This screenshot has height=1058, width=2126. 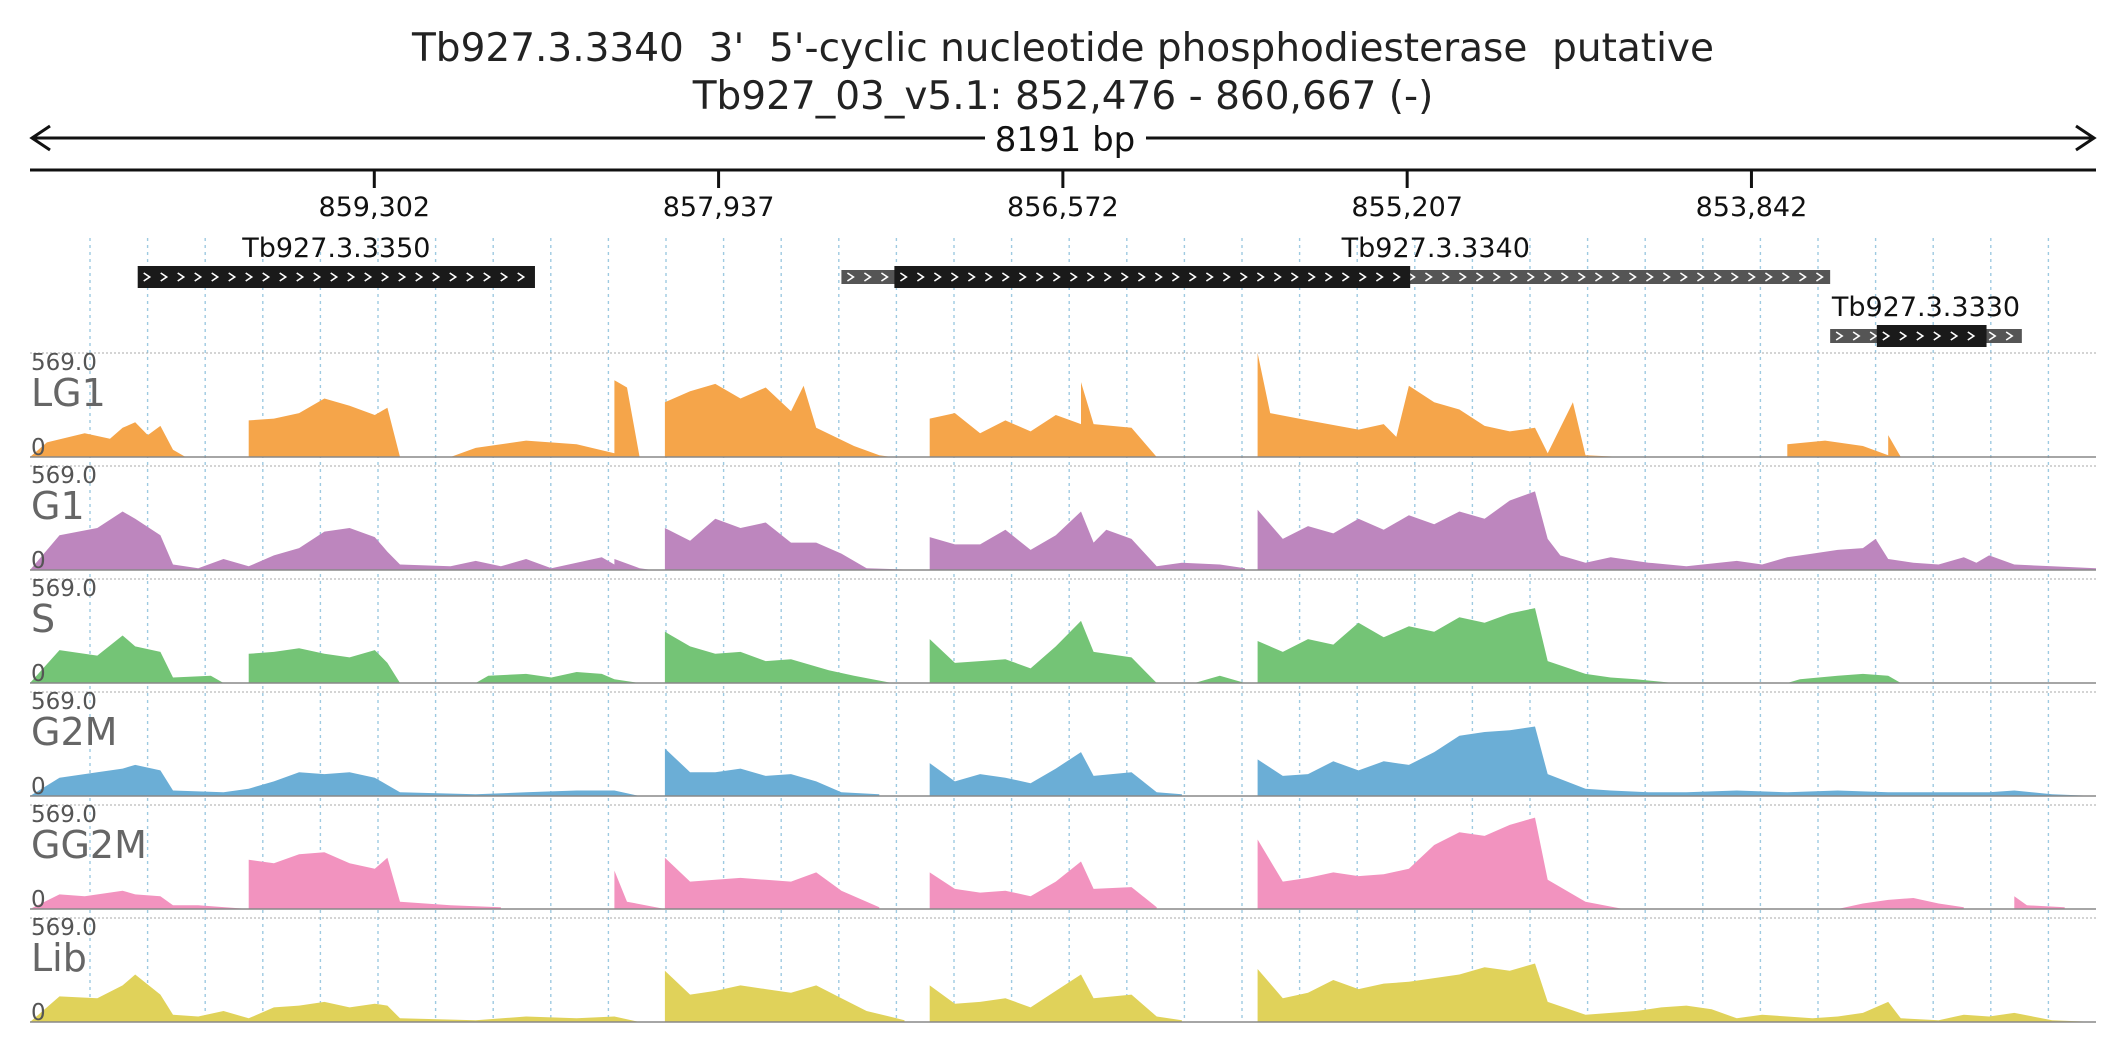 What do you see at coordinates (74, 732) in the screenshot?
I see `track-label: G2M` at bounding box center [74, 732].